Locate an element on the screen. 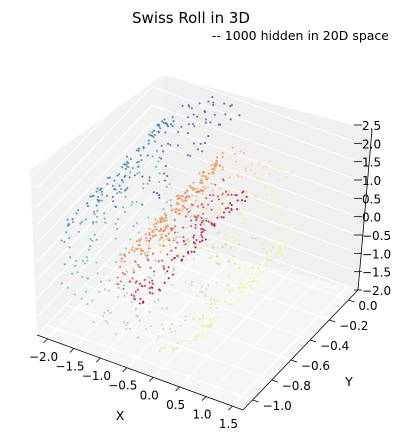 This screenshot has width=419, height=446. z-axis-line is located at coordinates (365, 210).